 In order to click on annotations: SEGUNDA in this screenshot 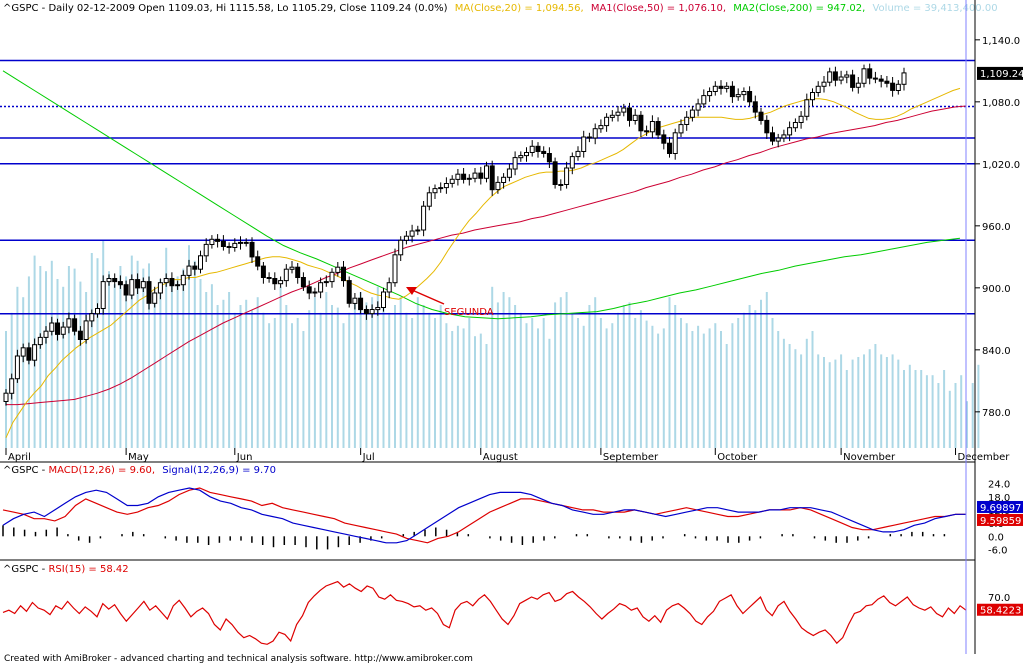, I will do `click(450, 302)`.